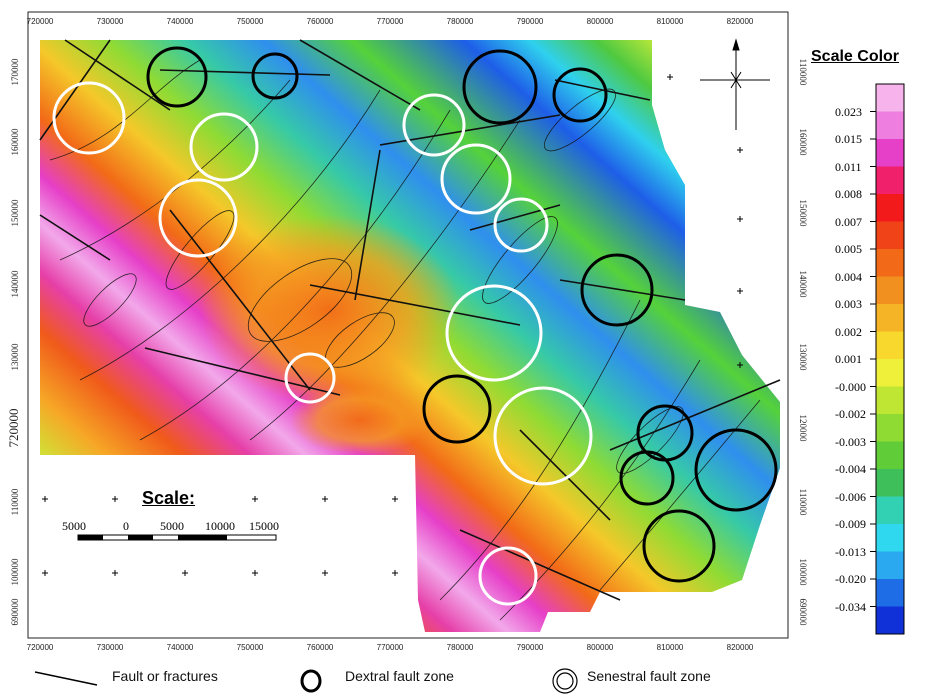 This screenshot has width=927, height=696. I want to click on colorbar-label: 0.001, so click(848, 359).